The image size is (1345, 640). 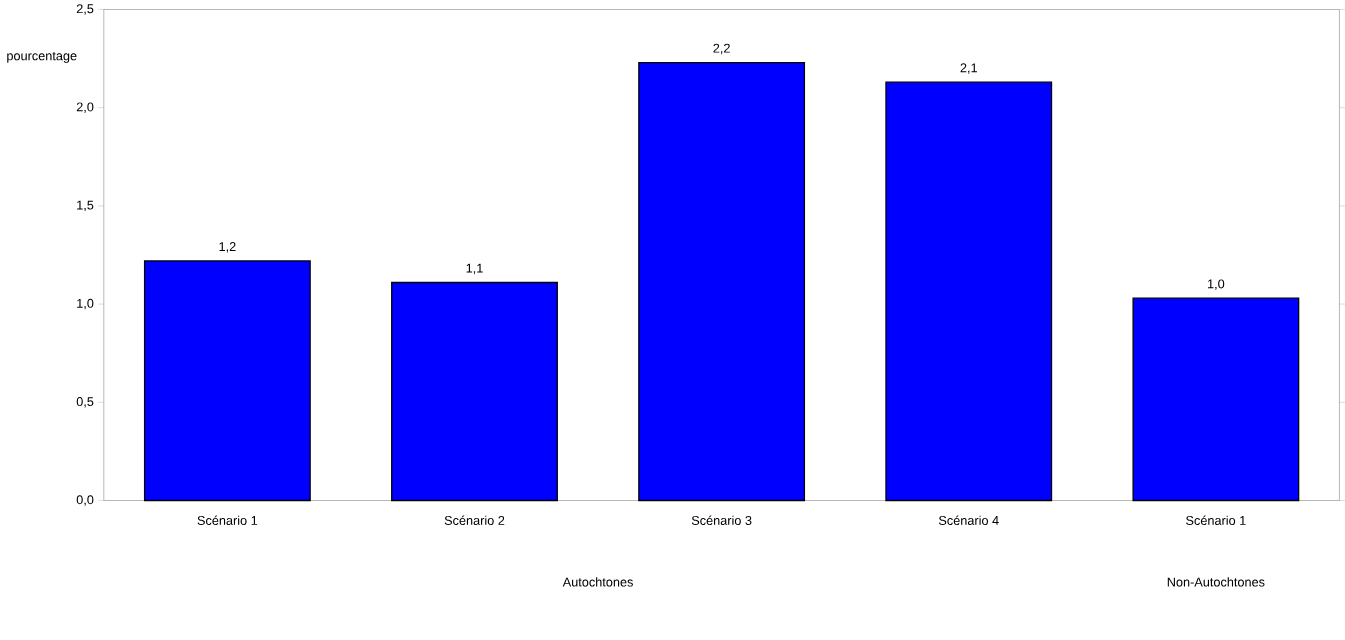 I want to click on y-tick-label: 1,0, so click(x=85, y=304).